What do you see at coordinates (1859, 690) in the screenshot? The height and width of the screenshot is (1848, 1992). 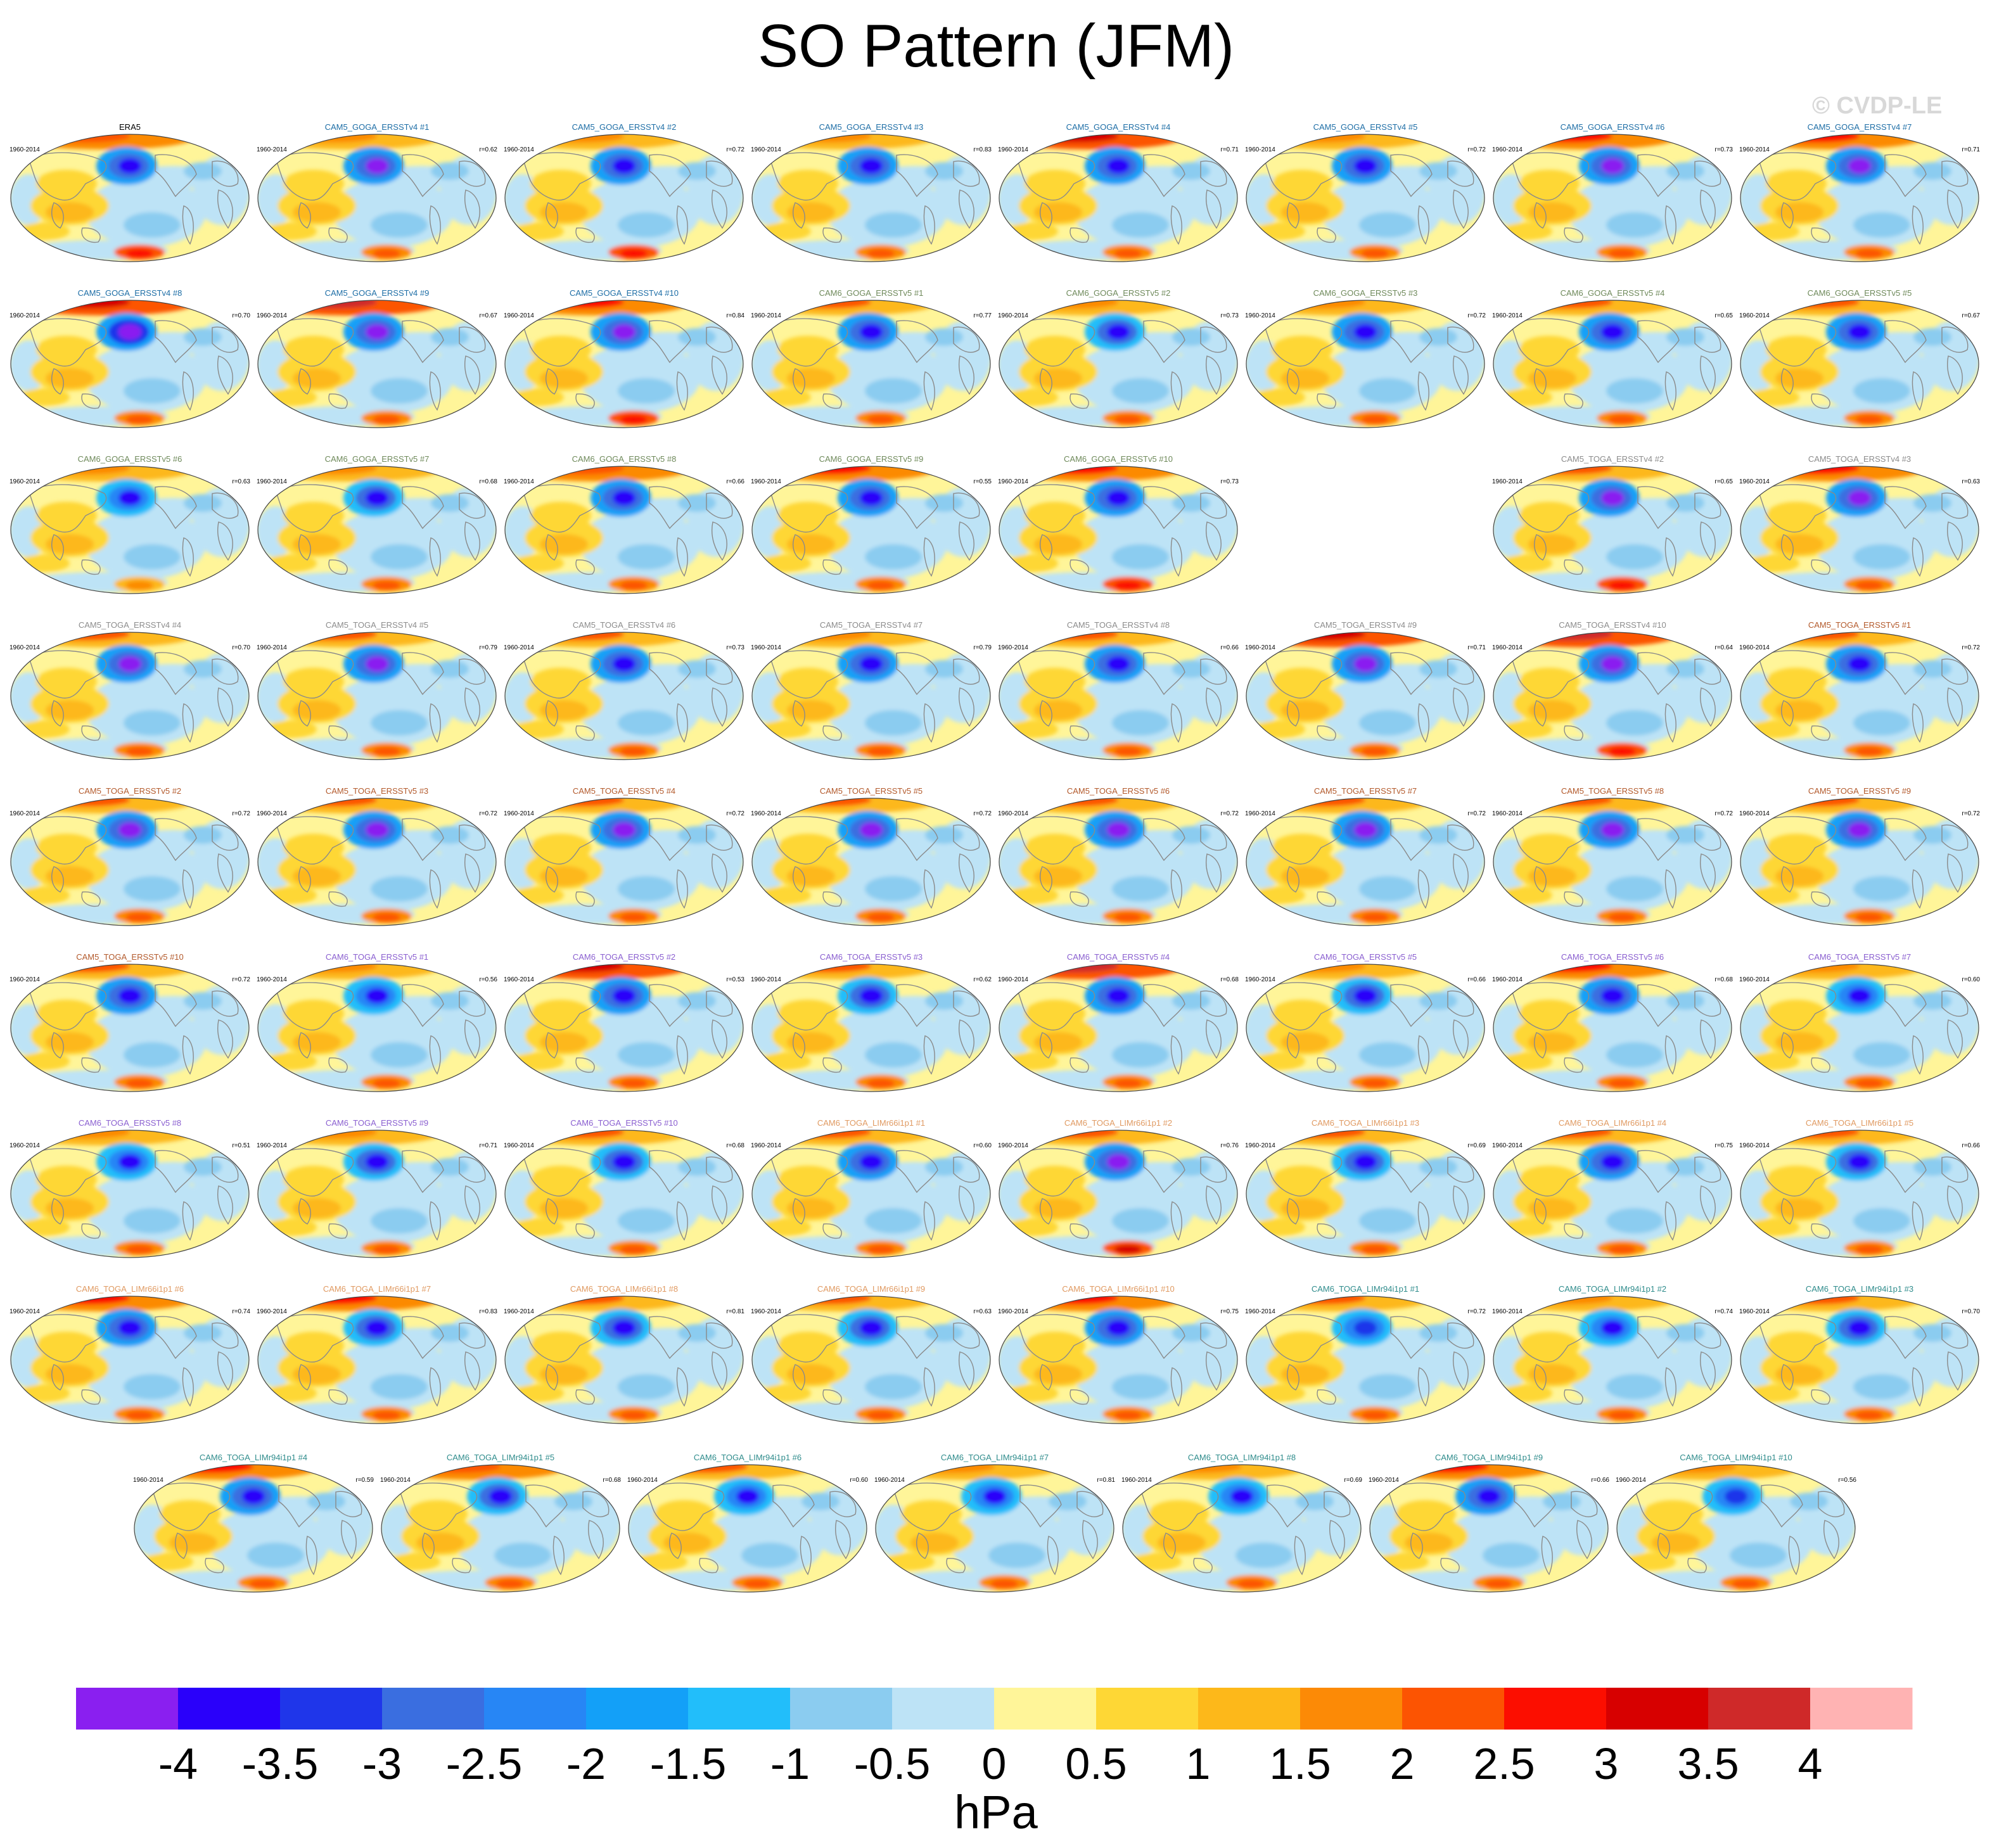 I see `map-panel: CAM5_TOGA_ERSSTv5 #1 1960-2014 r=0.72` at bounding box center [1859, 690].